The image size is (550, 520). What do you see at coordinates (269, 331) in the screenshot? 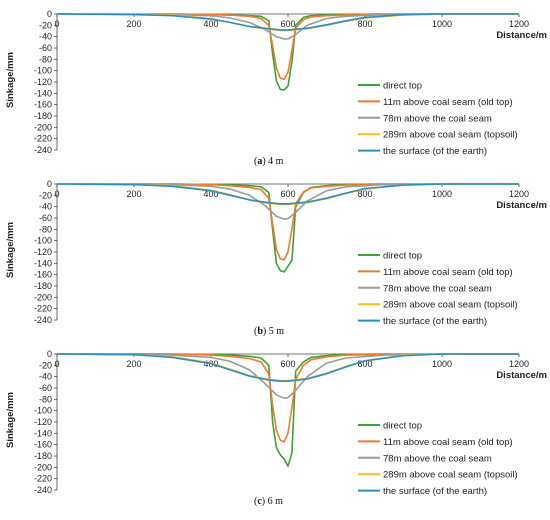
I see `panel-caption: (b) 5 m` at bounding box center [269, 331].